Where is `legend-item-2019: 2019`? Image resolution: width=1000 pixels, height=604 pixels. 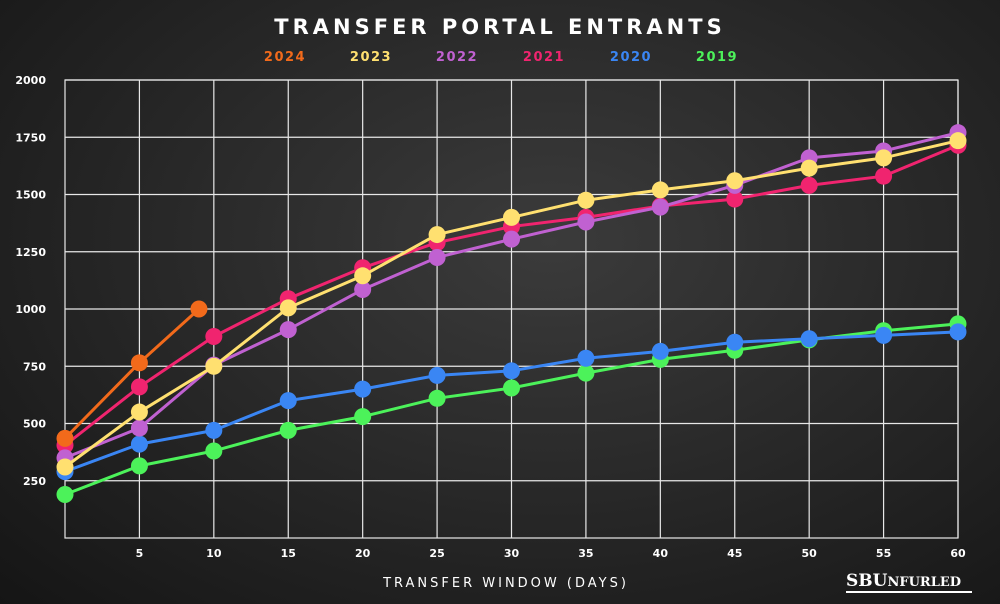
legend-item-2019: 2019 is located at coordinates (717, 57).